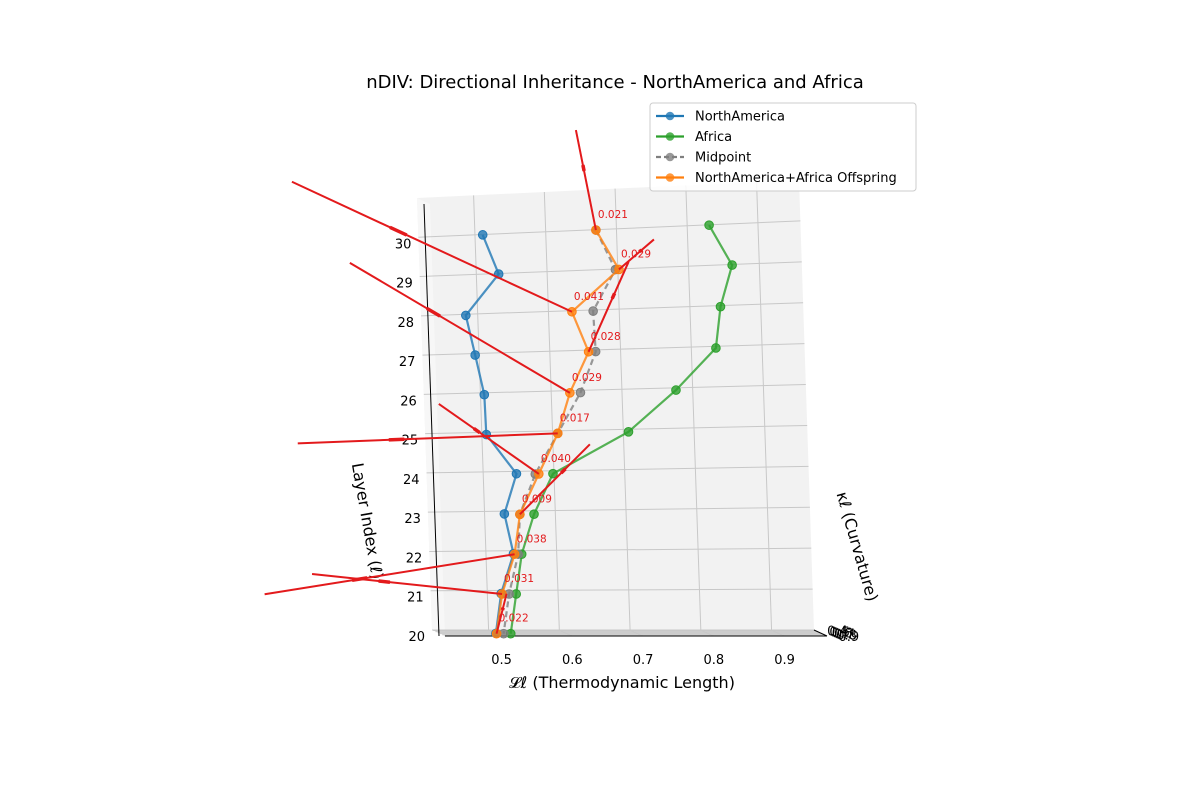 The height and width of the screenshot is (800, 1200). Describe the element at coordinates (740, 117) in the screenshot. I see `legend-entry: NorthAmerica` at that location.